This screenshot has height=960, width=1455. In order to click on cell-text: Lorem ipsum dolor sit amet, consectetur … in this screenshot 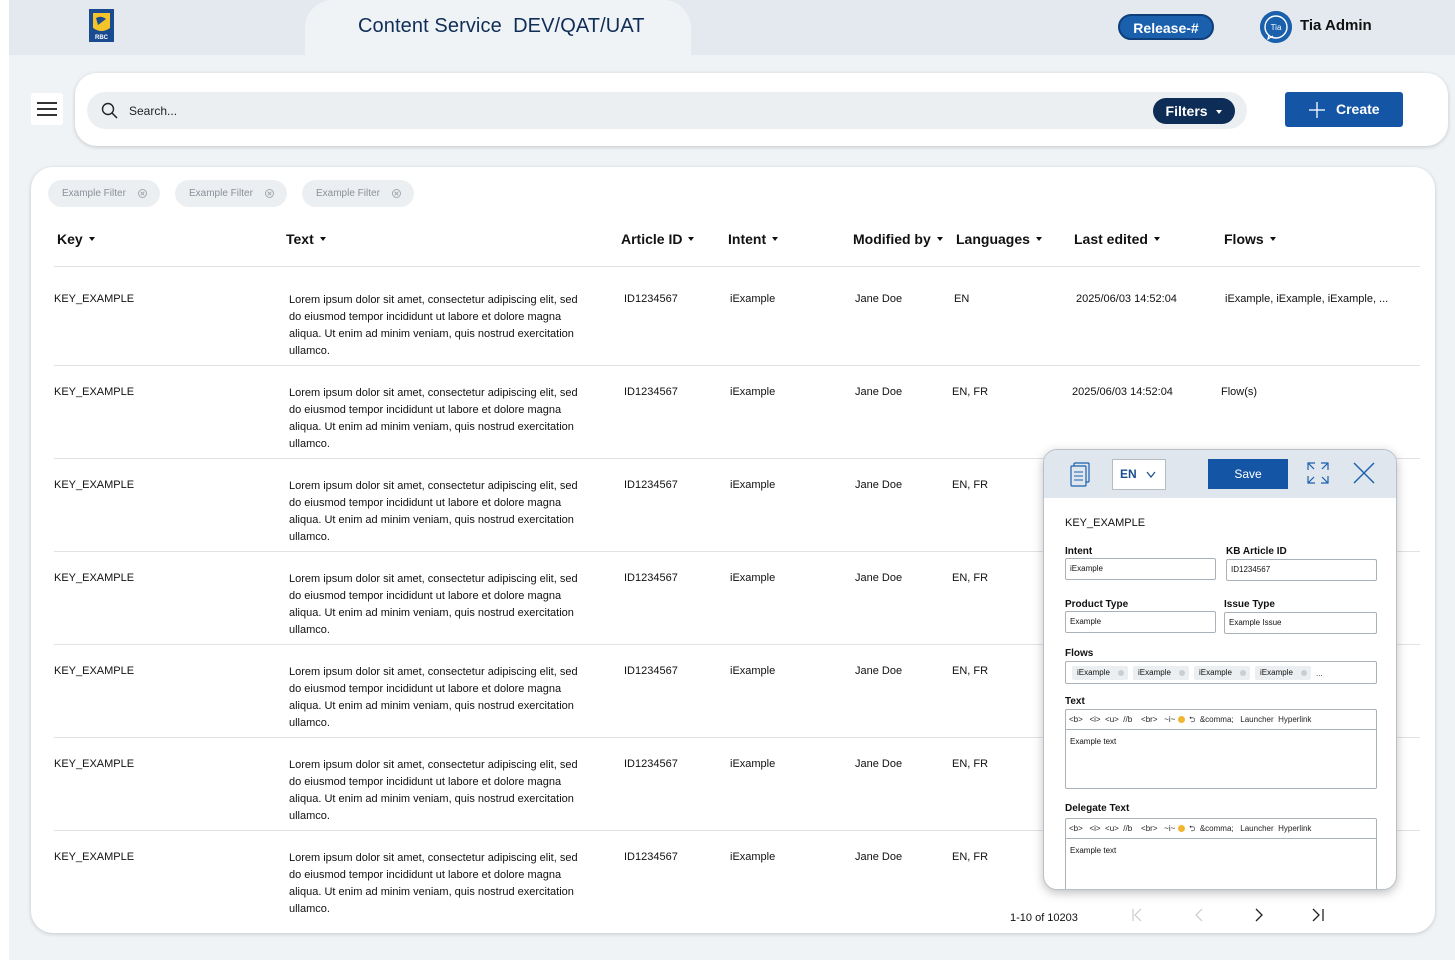, I will do `click(433, 604)`.